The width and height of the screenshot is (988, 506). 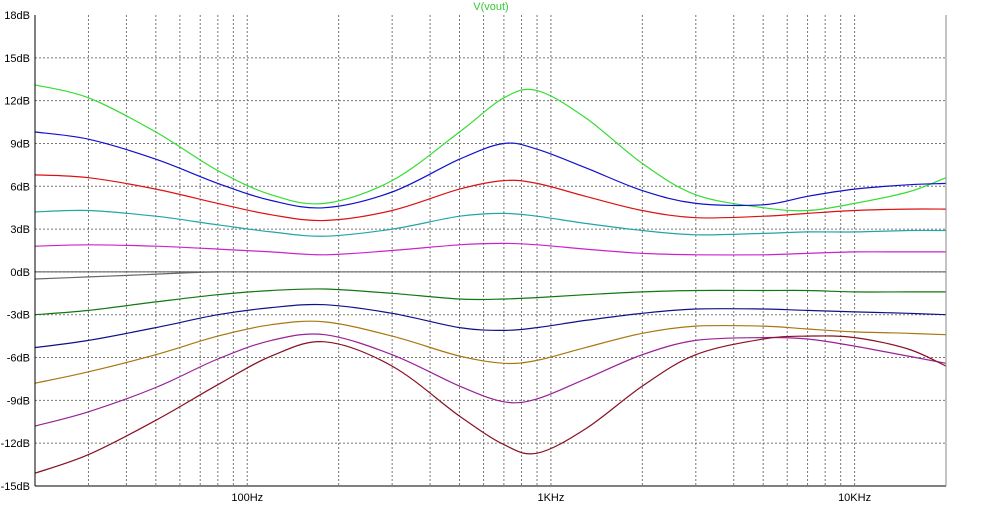 I want to click on y-tick-label: 9dB, so click(x=20, y=144).